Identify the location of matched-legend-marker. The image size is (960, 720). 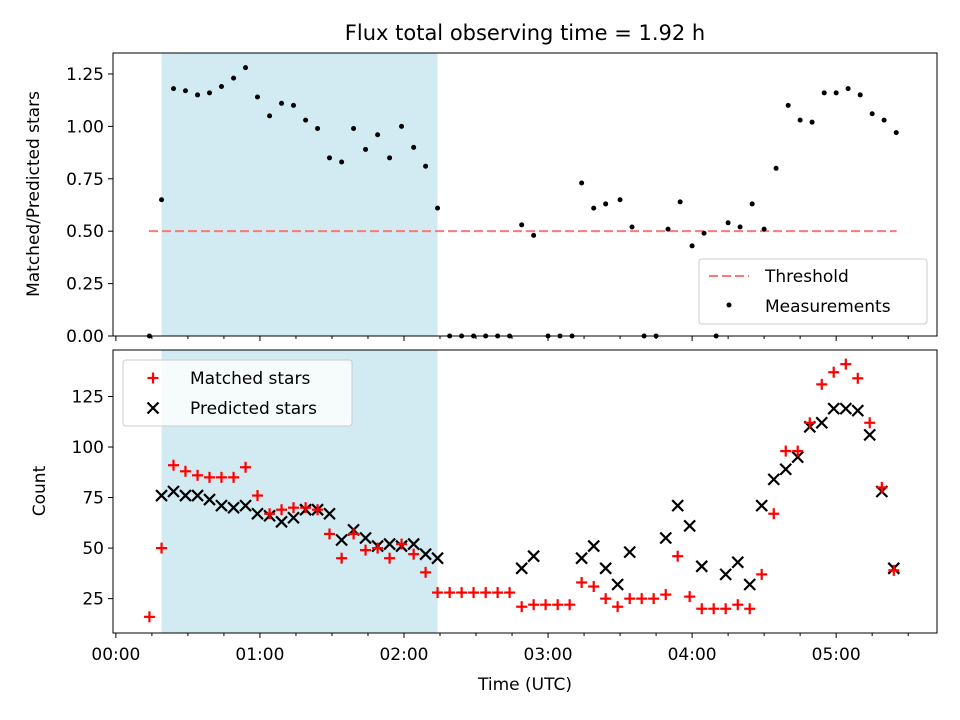
(153, 378).